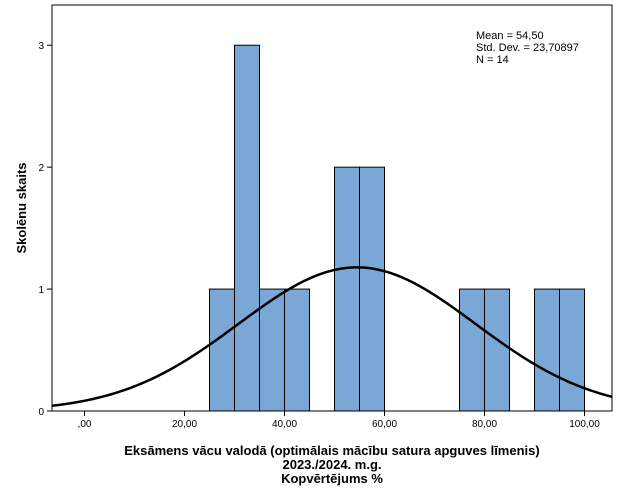 The image size is (625, 500). I want to click on x-tick-label: 60,00, so click(384, 424).